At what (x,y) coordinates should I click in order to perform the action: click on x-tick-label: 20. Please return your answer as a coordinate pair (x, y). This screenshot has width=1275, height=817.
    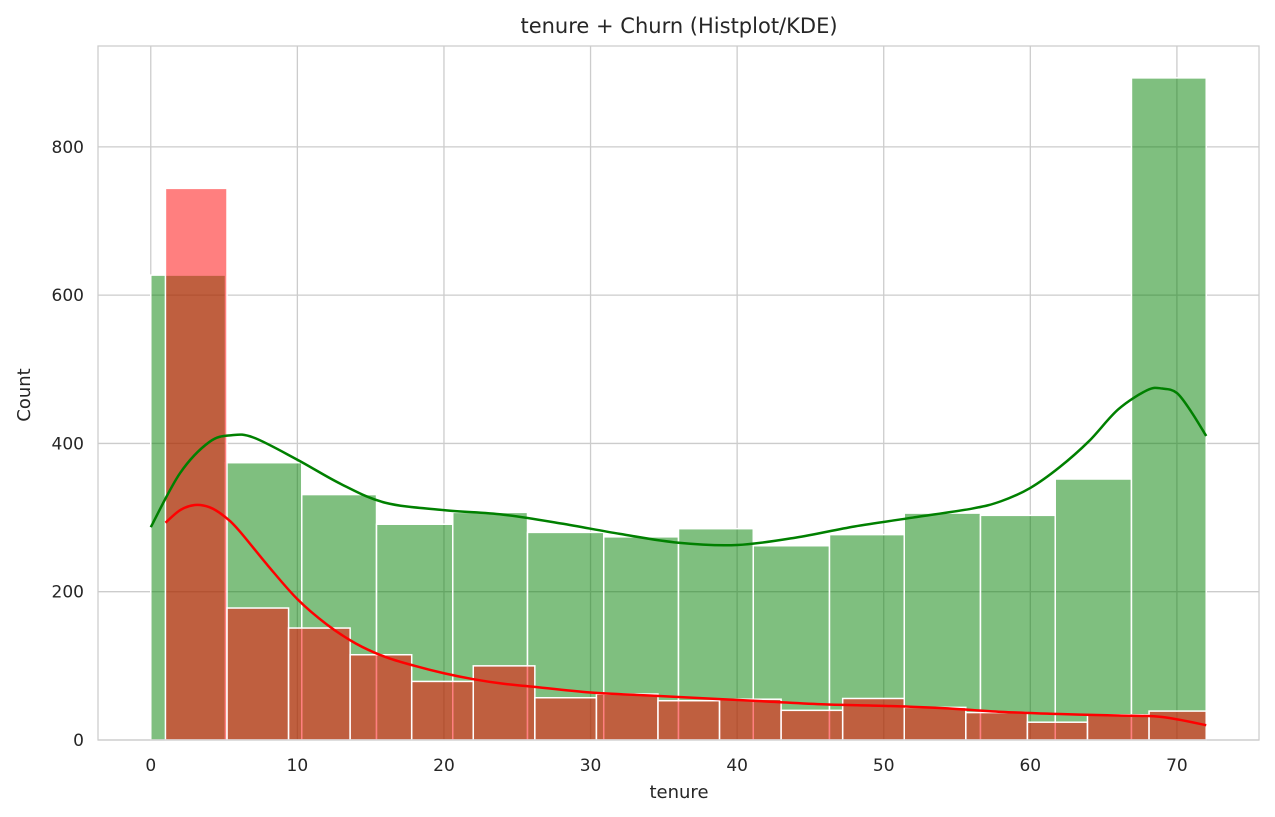
    Looking at the image, I should click on (444, 766).